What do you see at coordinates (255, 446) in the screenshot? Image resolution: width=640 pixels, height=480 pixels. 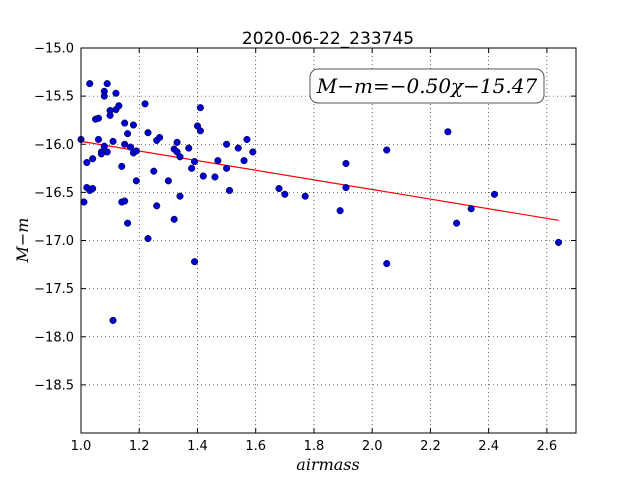 I see `x-tick-label: 1.6` at bounding box center [255, 446].